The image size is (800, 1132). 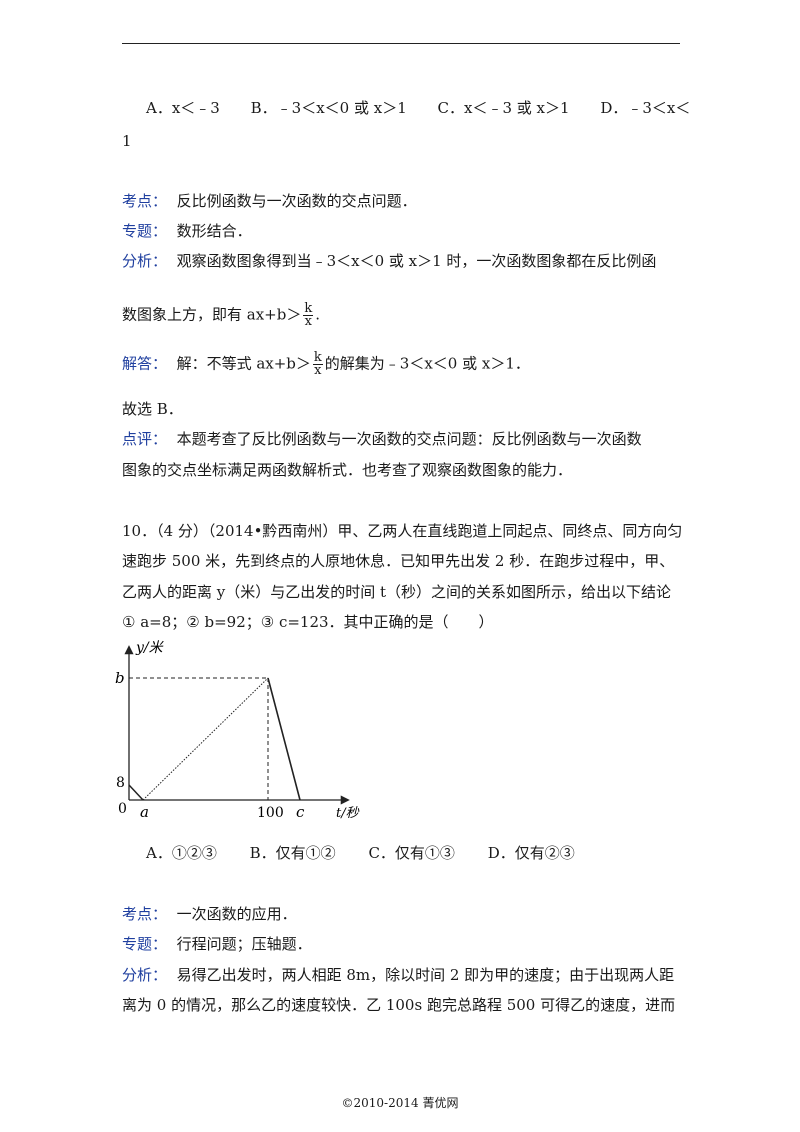 I want to click on q9-option-b: B．﹣3＜x＜0 或 x＞1, so click(x=328, y=108).